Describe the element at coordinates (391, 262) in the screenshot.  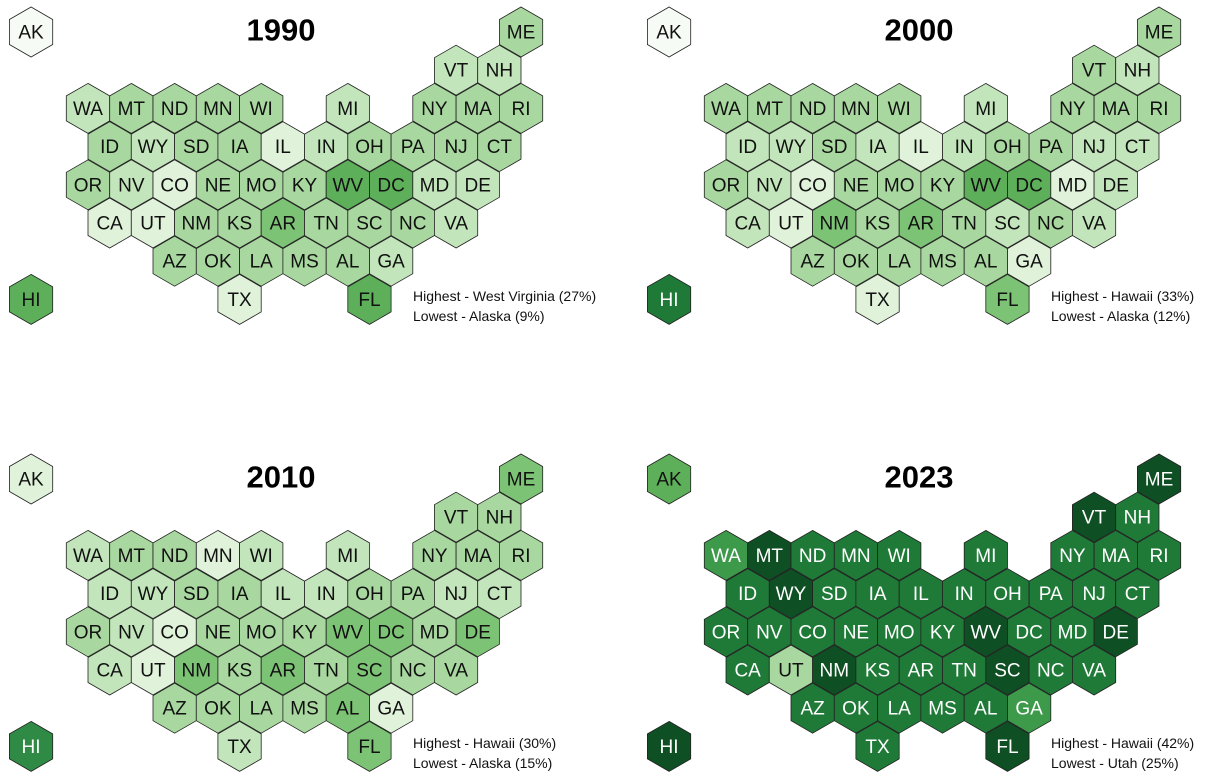
I see `state-label: GA` at that location.